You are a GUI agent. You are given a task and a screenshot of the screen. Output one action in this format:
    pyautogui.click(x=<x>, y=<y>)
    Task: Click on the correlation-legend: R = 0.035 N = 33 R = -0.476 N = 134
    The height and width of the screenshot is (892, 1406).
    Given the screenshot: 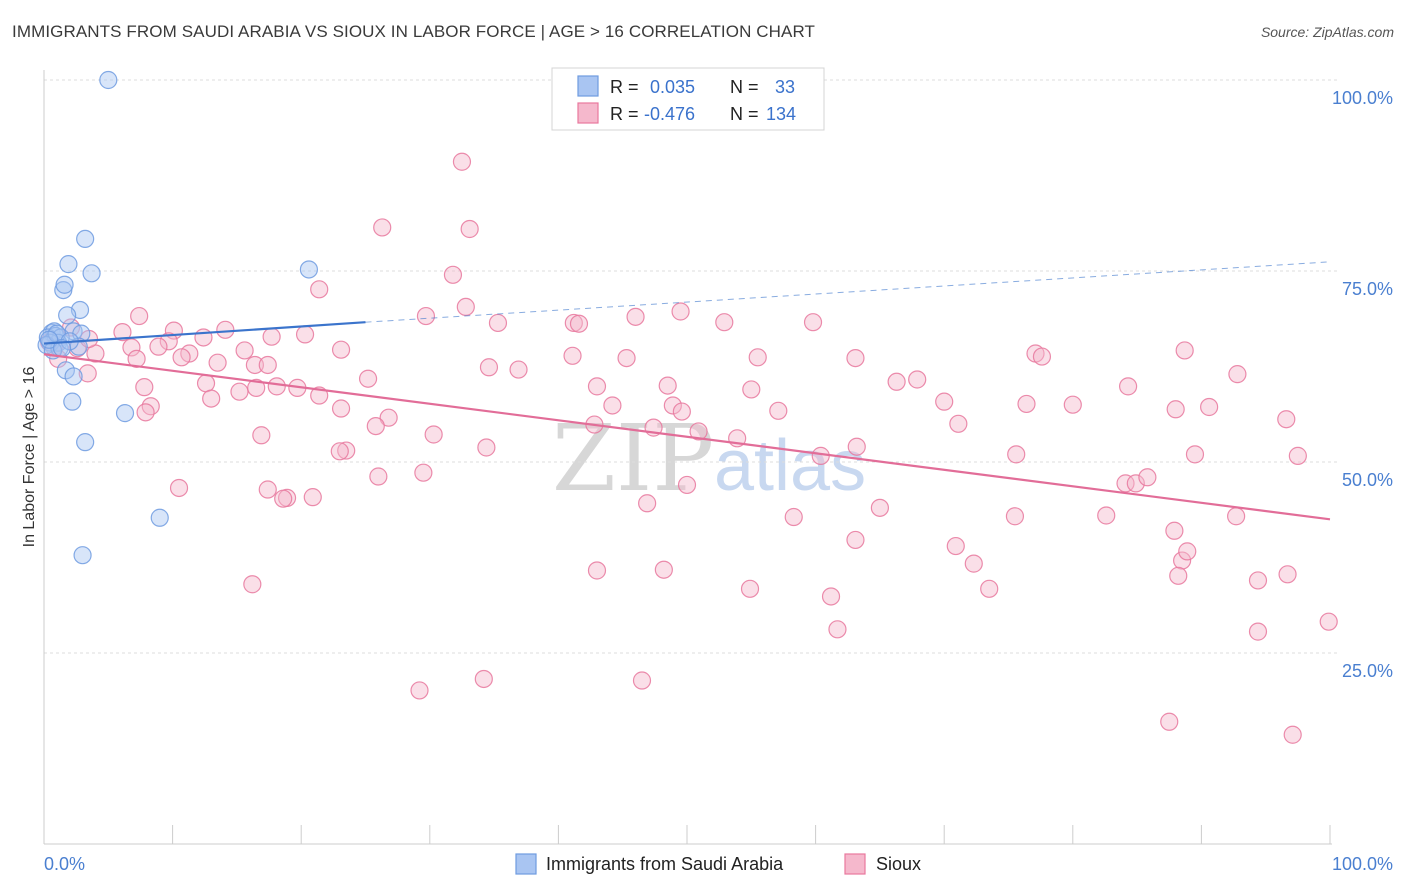 What is the action you would take?
    pyautogui.click(x=688, y=99)
    